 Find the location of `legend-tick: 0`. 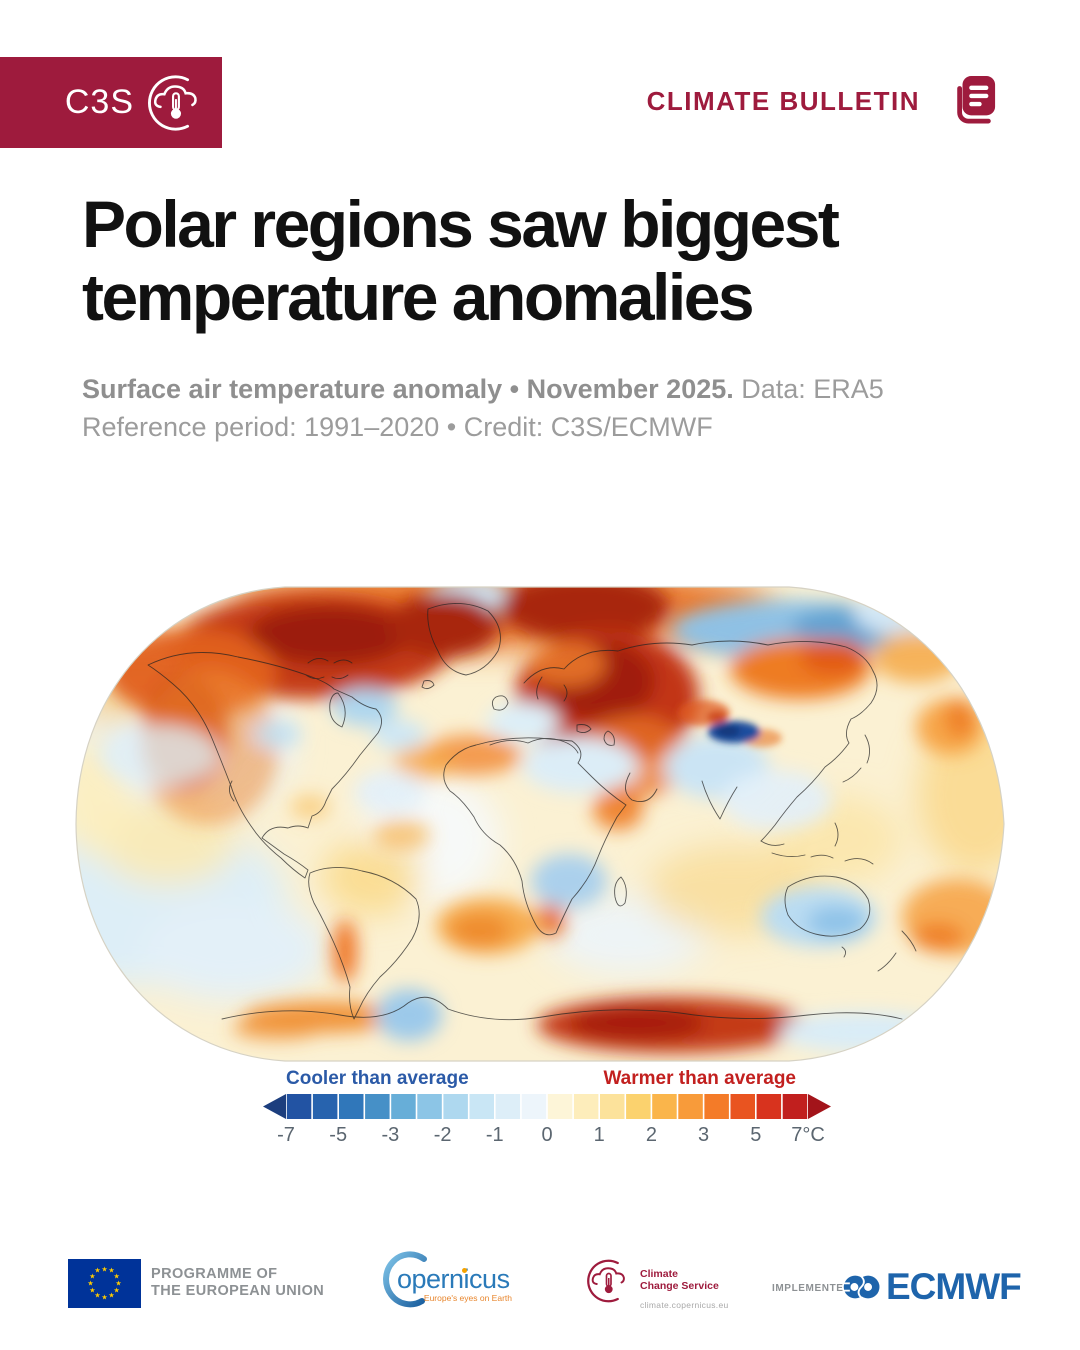

legend-tick: 0 is located at coordinates (547, 1135).